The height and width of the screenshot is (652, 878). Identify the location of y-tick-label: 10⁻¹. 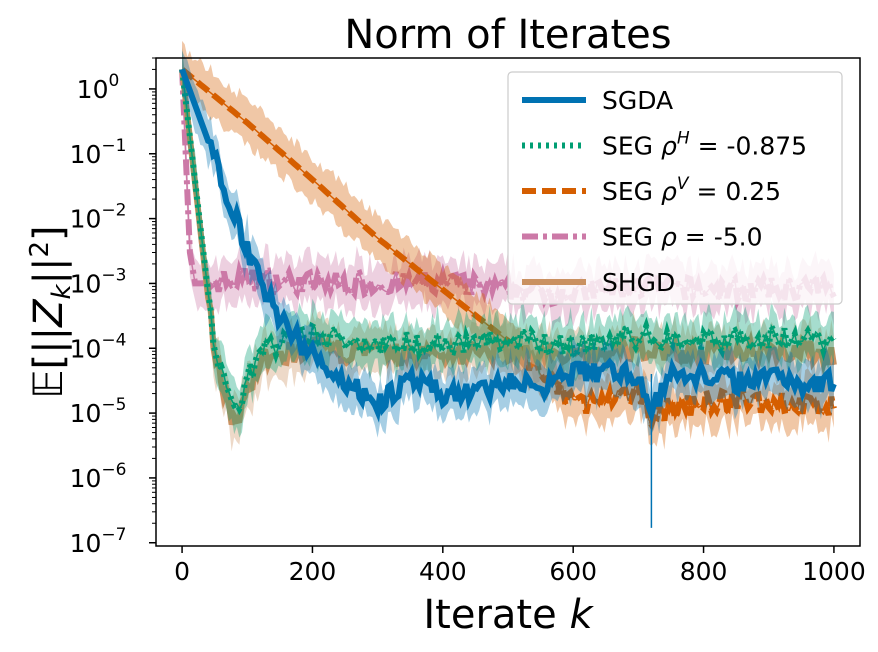
(98, 152).